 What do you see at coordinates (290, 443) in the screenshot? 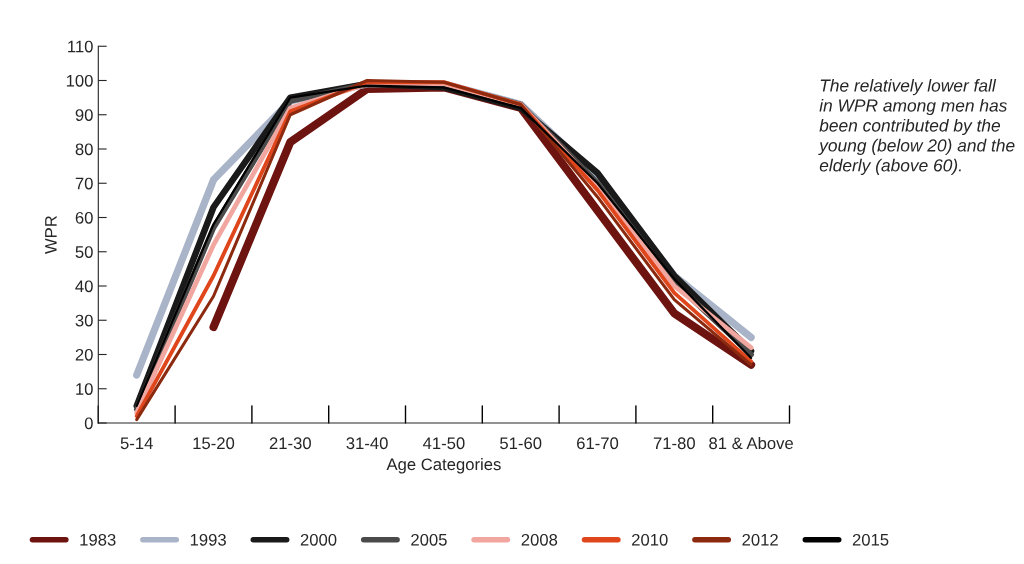
I see `x-tick-label: 21-30` at bounding box center [290, 443].